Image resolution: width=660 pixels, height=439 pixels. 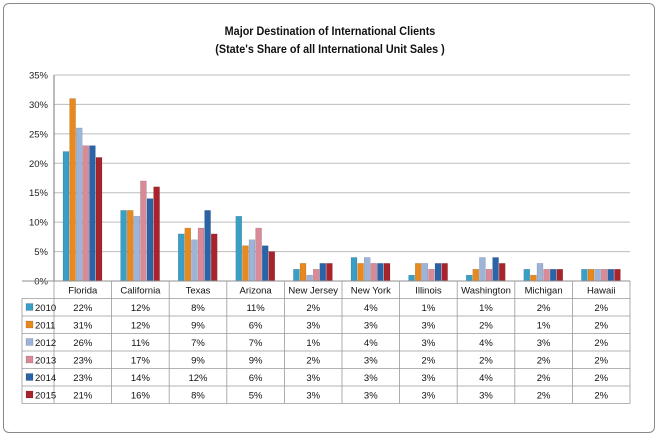 I want to click on y-tick-label: 25%, so click(x=39, y=134).